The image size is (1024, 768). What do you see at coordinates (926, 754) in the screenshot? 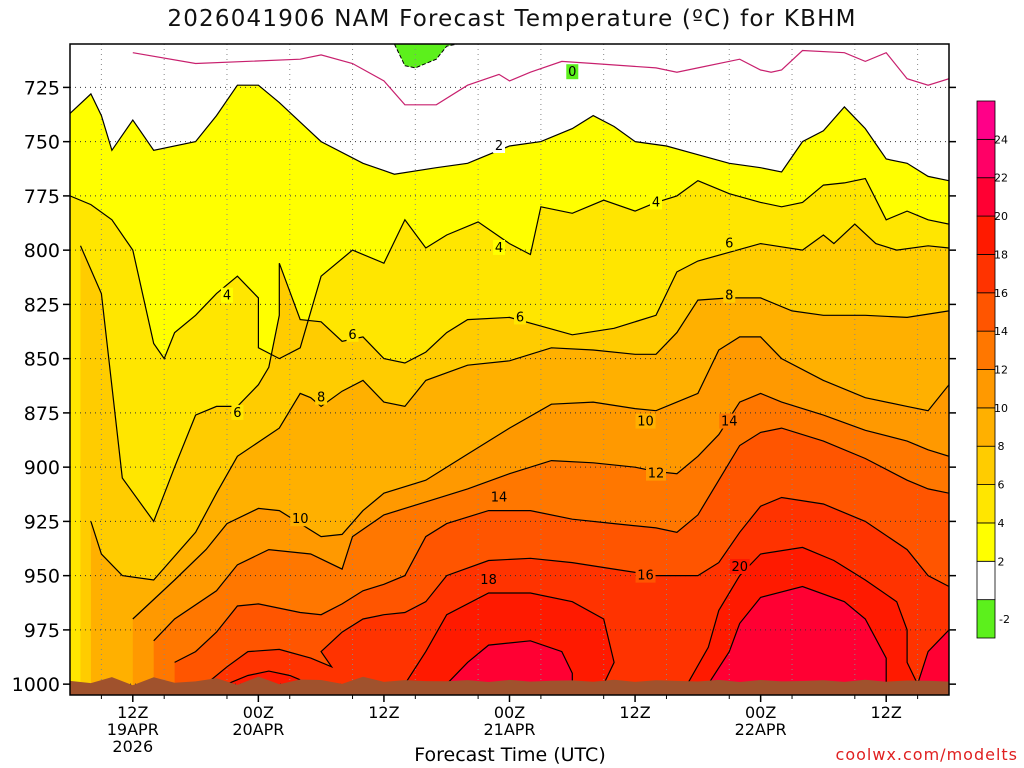
I see `site-credit-link: coolwx.com/modelts` at bounding box center [926, 754].